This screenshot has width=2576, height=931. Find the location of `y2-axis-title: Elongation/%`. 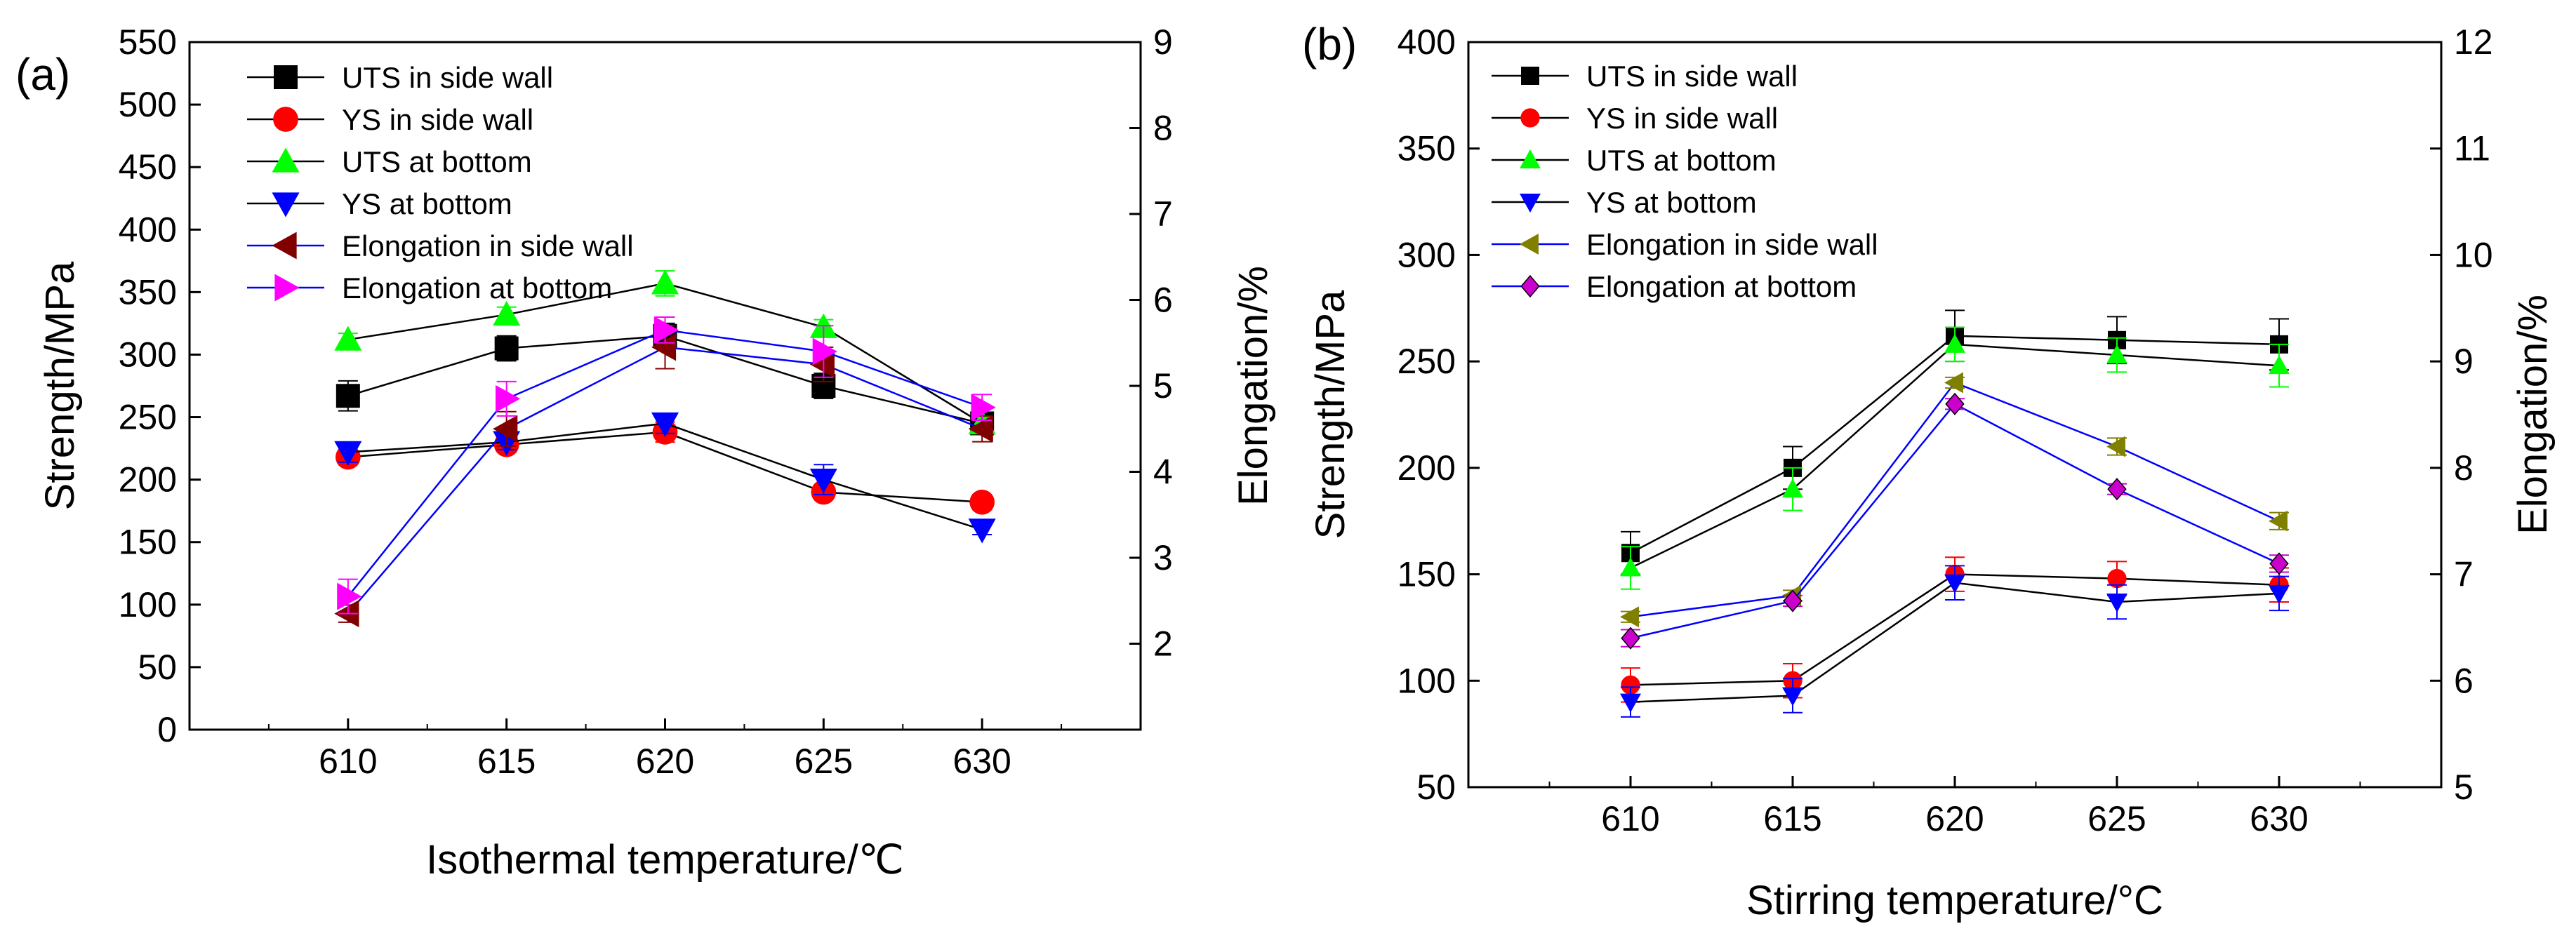

y2-axis-title: Elongation/% is located at coordinates (1253, 386).